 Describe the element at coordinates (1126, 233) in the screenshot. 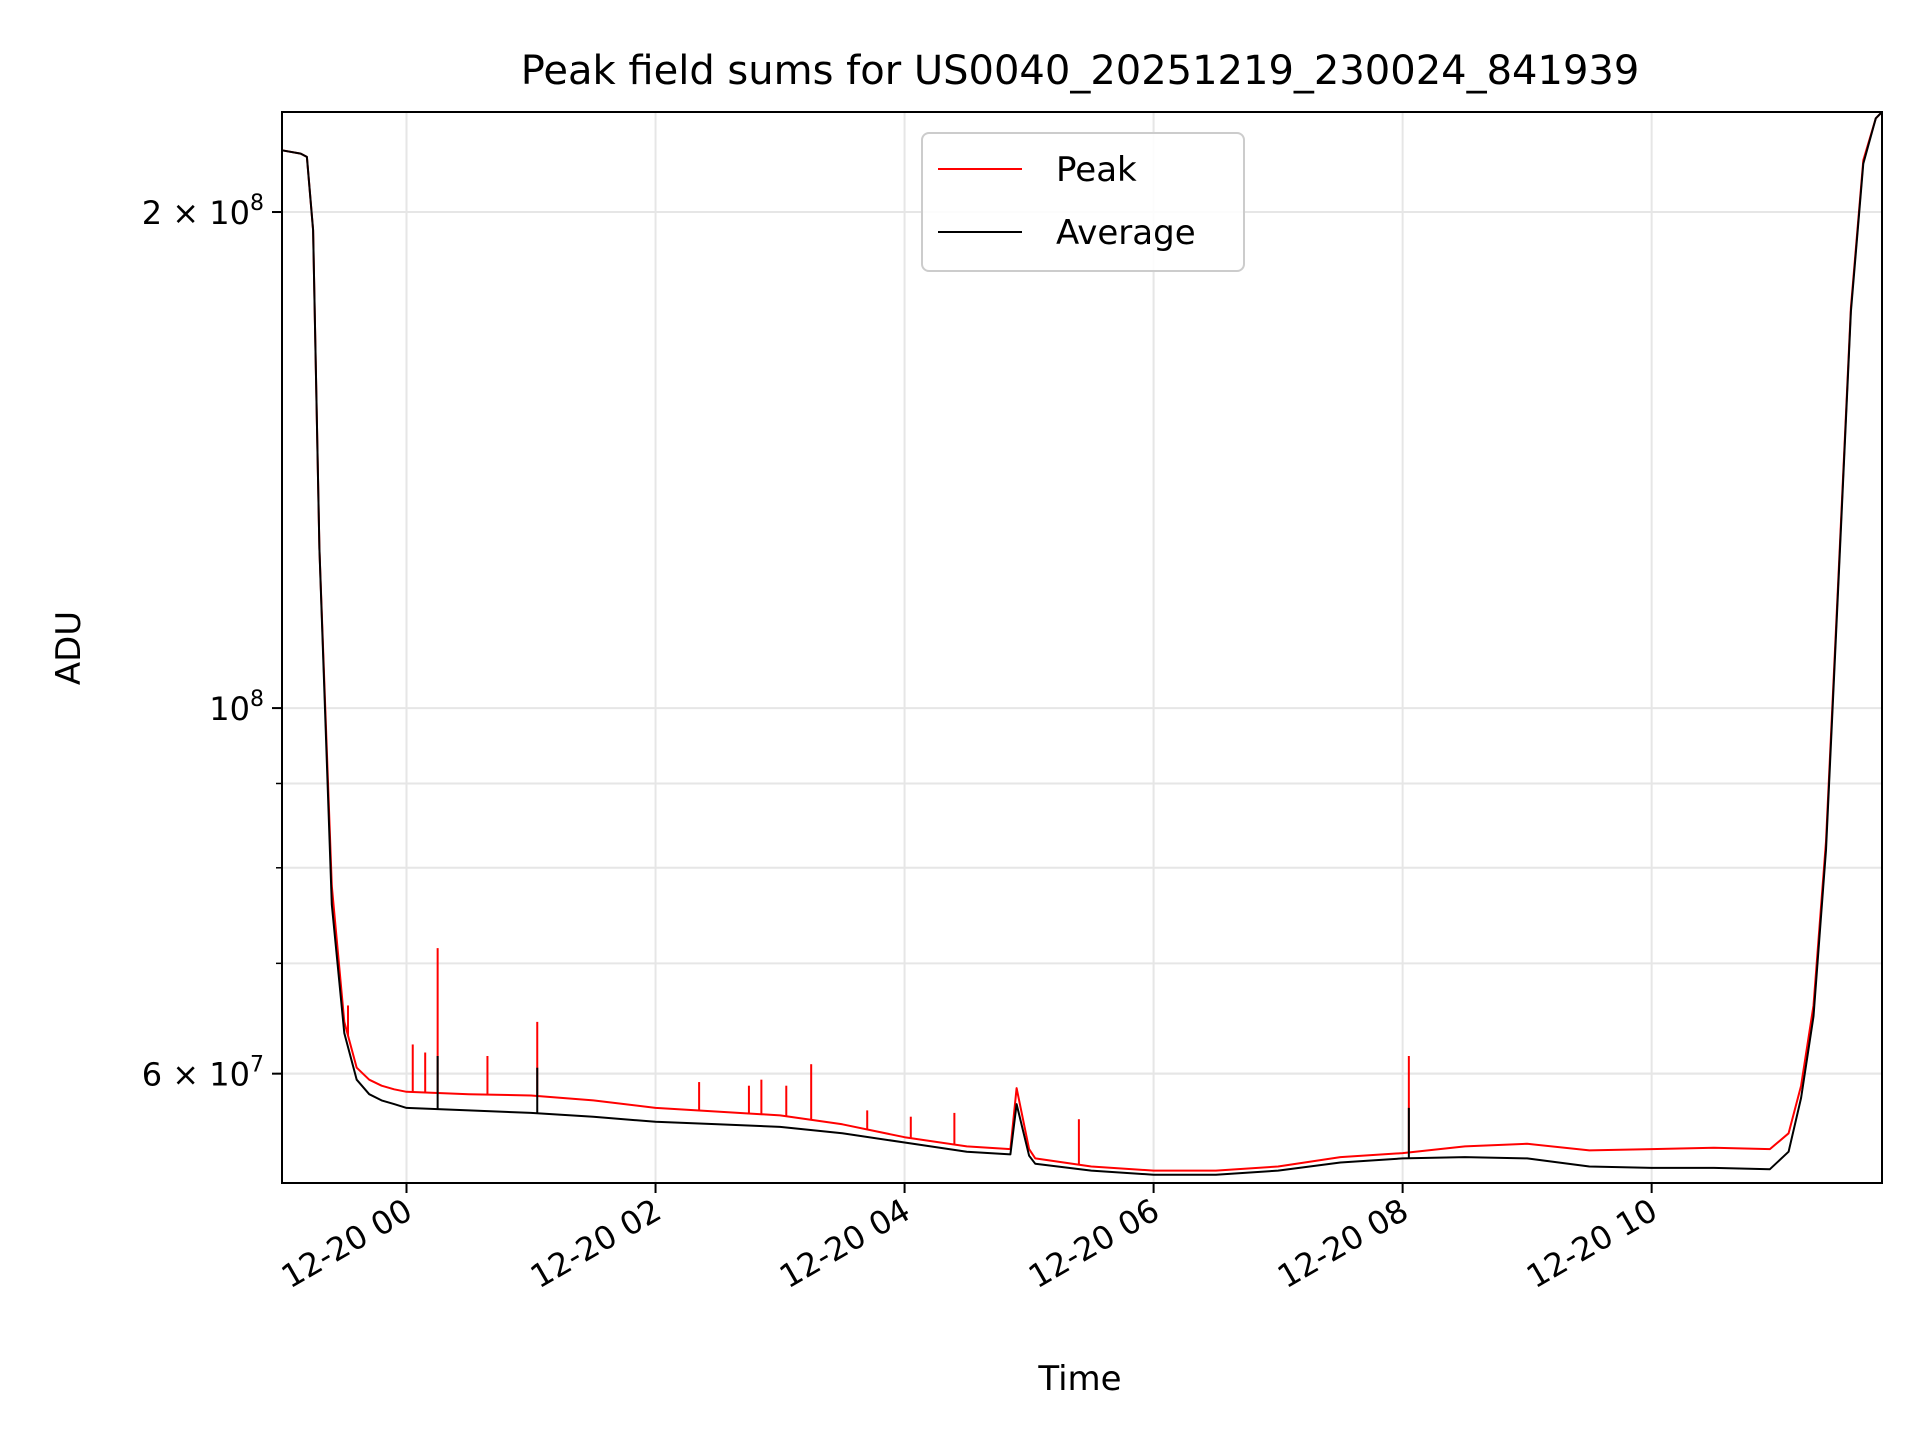

I see `legend-label-average: Average` at that location.